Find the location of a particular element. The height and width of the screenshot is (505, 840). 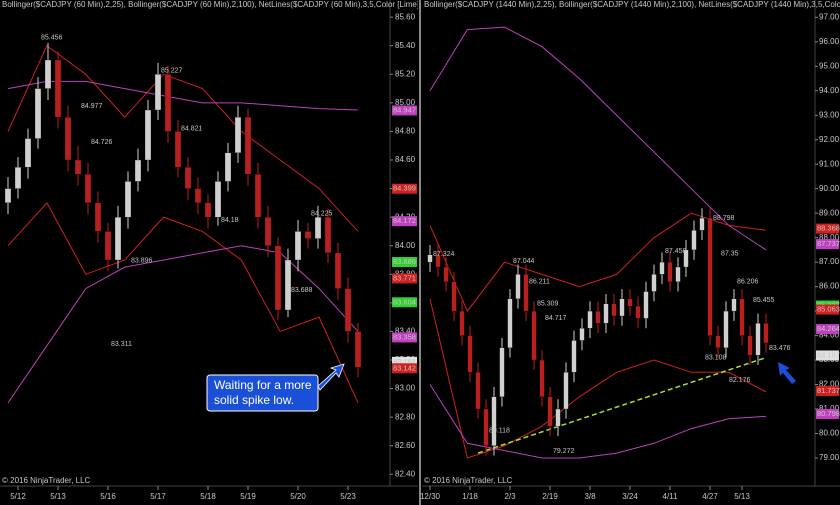

price-tag-label: 83.886 is located at coordinates (404, 261).